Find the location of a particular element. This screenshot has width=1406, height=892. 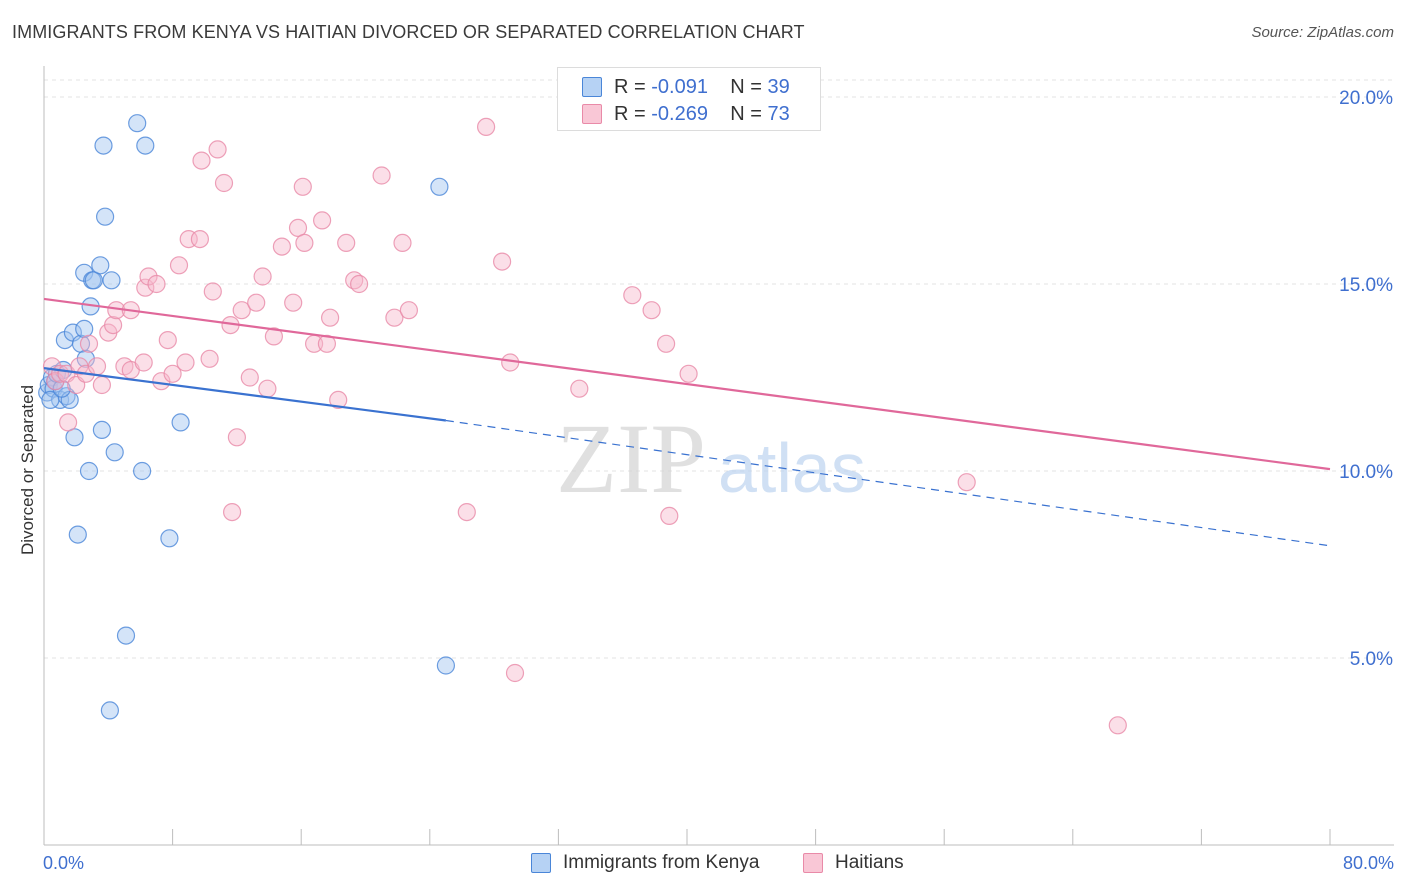

y-tick-labels: 5.0% 10.0% 15.0% 20.0% is located at coordinates (1366, 379).